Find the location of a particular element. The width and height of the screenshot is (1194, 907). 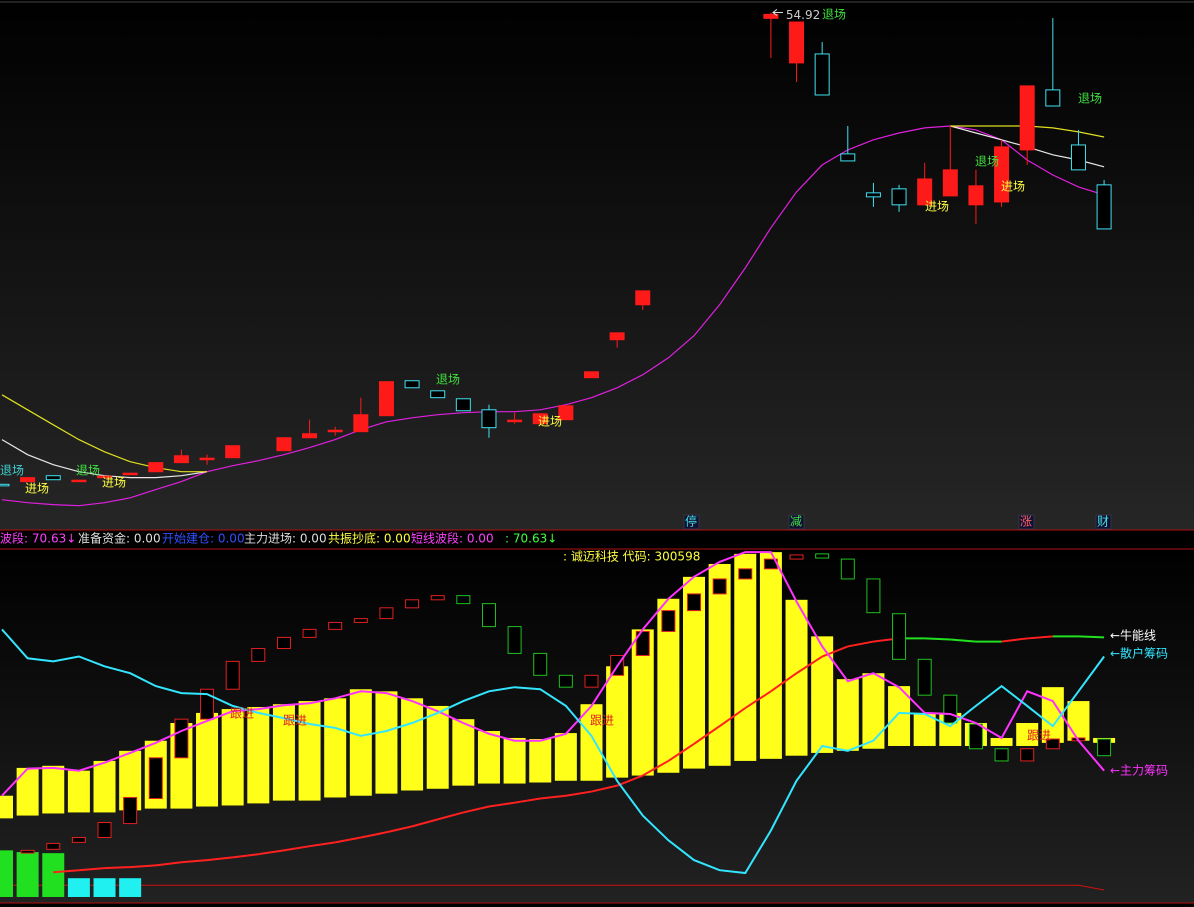

info-item: 短线波段: 0.00 is located at coordinates (452, 538).